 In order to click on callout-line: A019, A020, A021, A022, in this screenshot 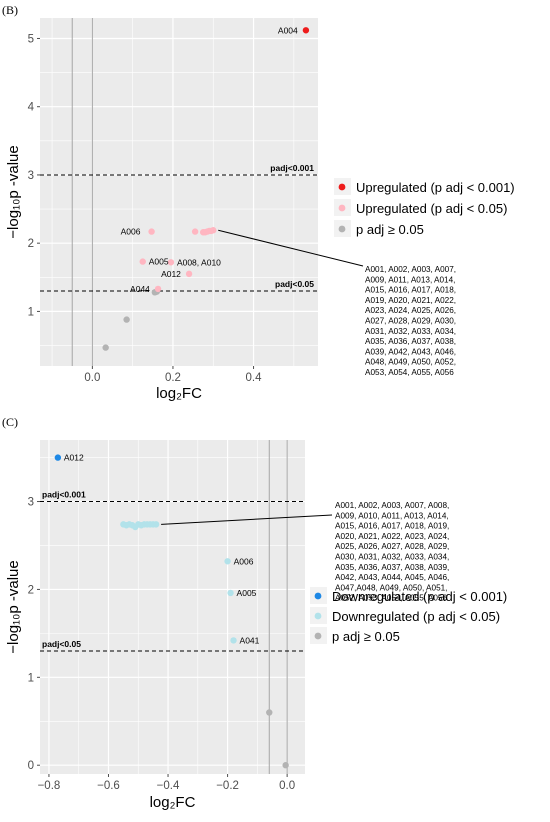, I will do `click(410, 300)`.